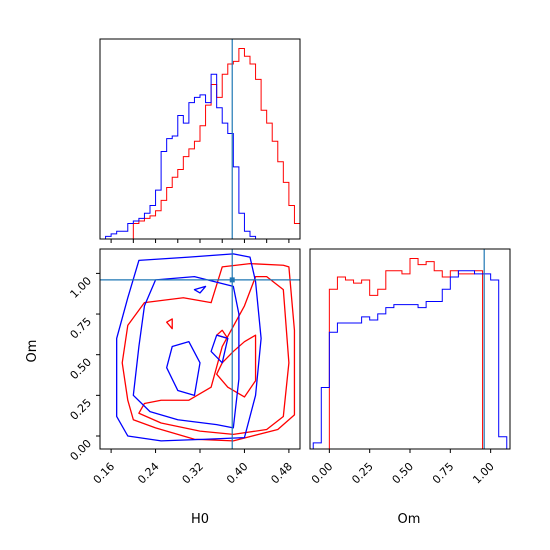 Image resolution: width=550 pixels, height=550 pixels. Describe the element at coordinates (183, 156) in the screenshot. I see `h0-blue-histogram` at that location.